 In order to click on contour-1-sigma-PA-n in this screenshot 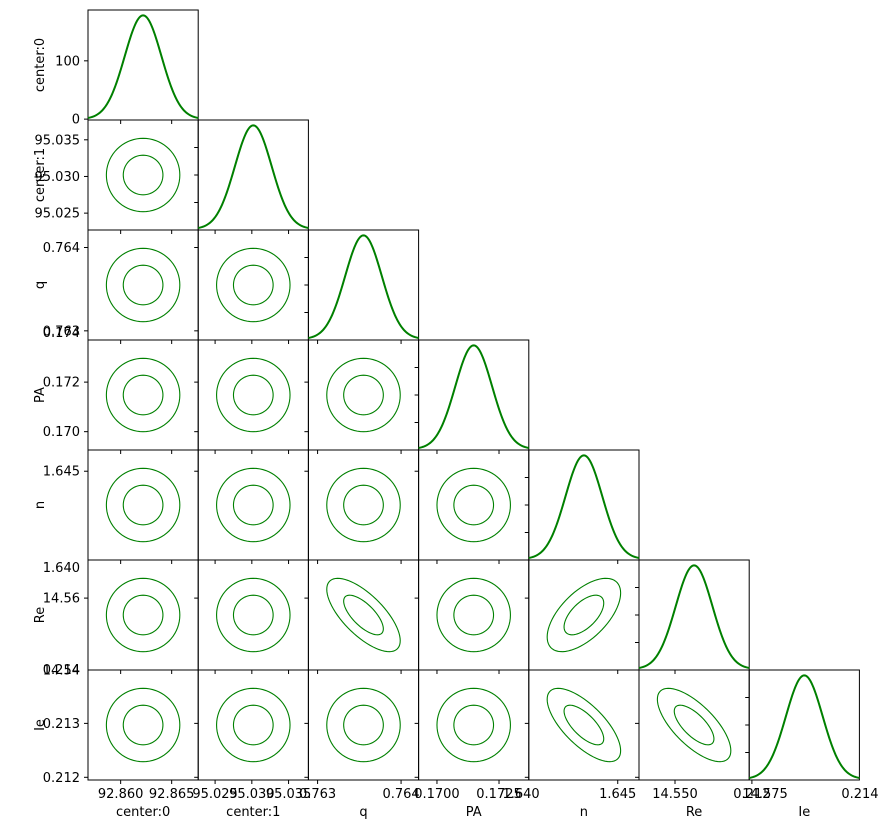, I will do `click(474, 505)`.